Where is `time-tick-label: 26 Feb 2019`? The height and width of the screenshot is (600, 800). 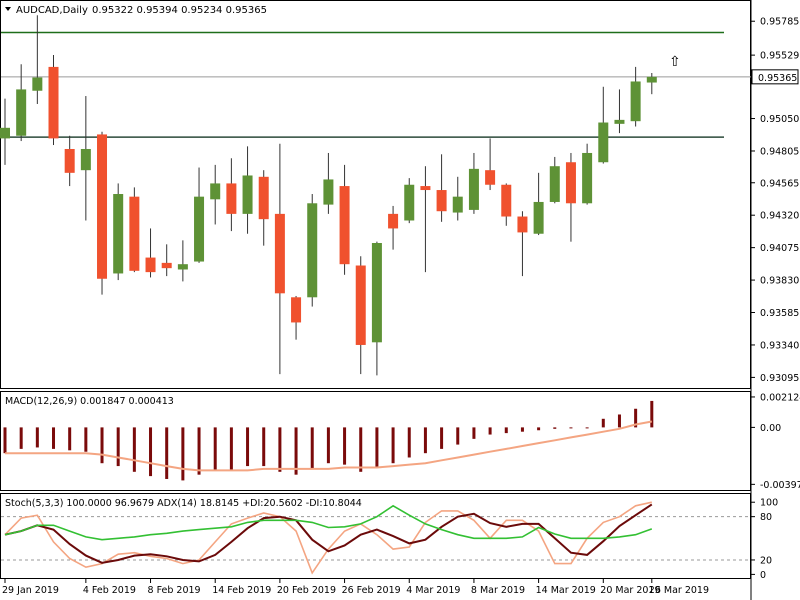
time-tick-label: 26 Feb 2019 is located at coordinates (371, 590).